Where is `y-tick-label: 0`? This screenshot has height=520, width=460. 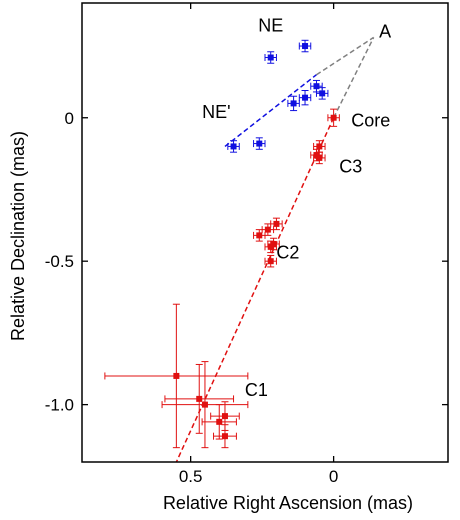 y-tick-label: 0 is located at coordinates (69, 118).